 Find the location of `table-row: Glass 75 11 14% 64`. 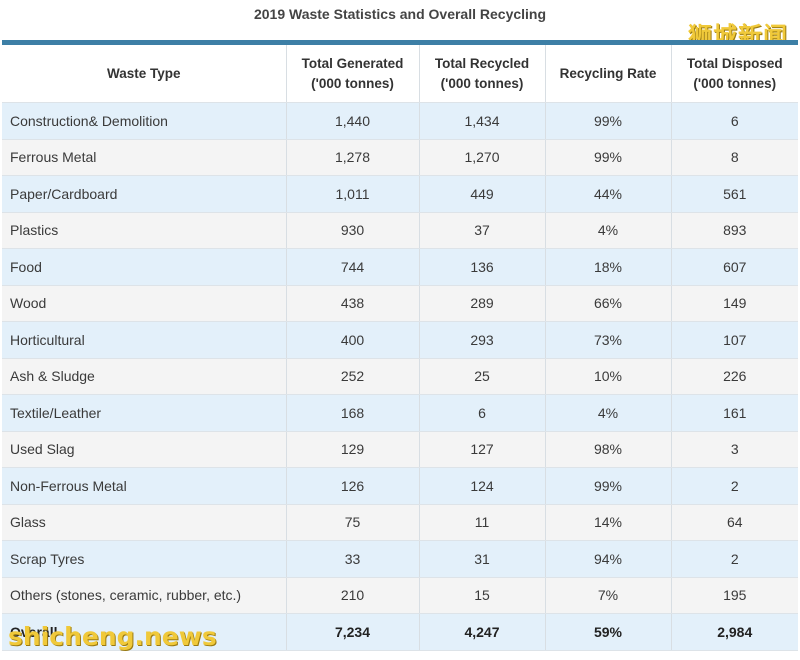

table-row: Glass 75 11 14% 64 is located at coordinates (400, 522).